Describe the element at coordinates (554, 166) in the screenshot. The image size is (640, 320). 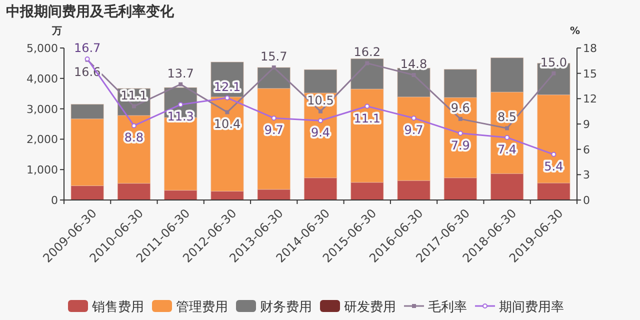
I see `data-label: 5.4` at that location.